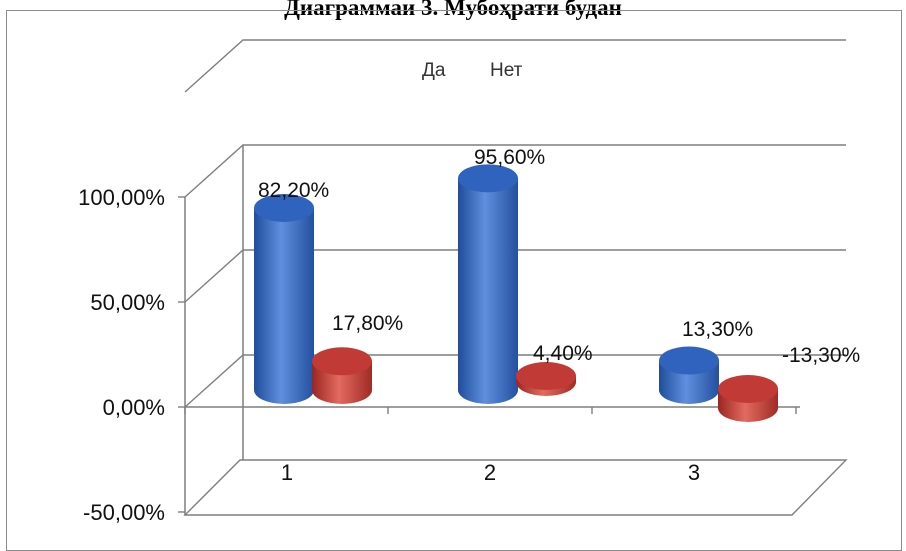 This screenshot has height=551, width=906. Describe the element at coordinates (515, 487) in the screenshot. I see `category-plane` at that location.